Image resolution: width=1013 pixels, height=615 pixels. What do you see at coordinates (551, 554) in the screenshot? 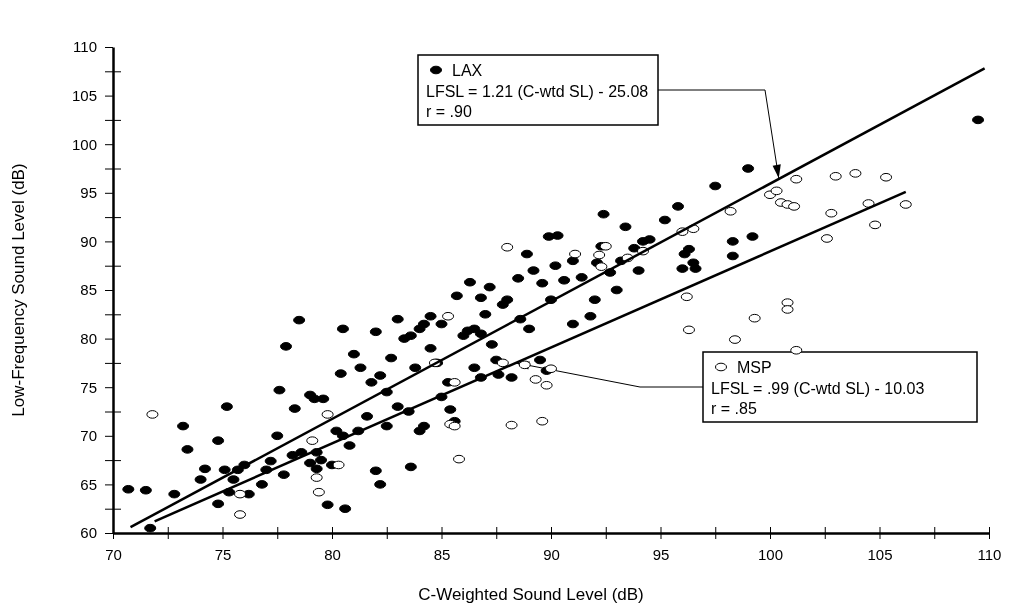
I see `x-tick-label: 90` at bounding box center [551, 554].